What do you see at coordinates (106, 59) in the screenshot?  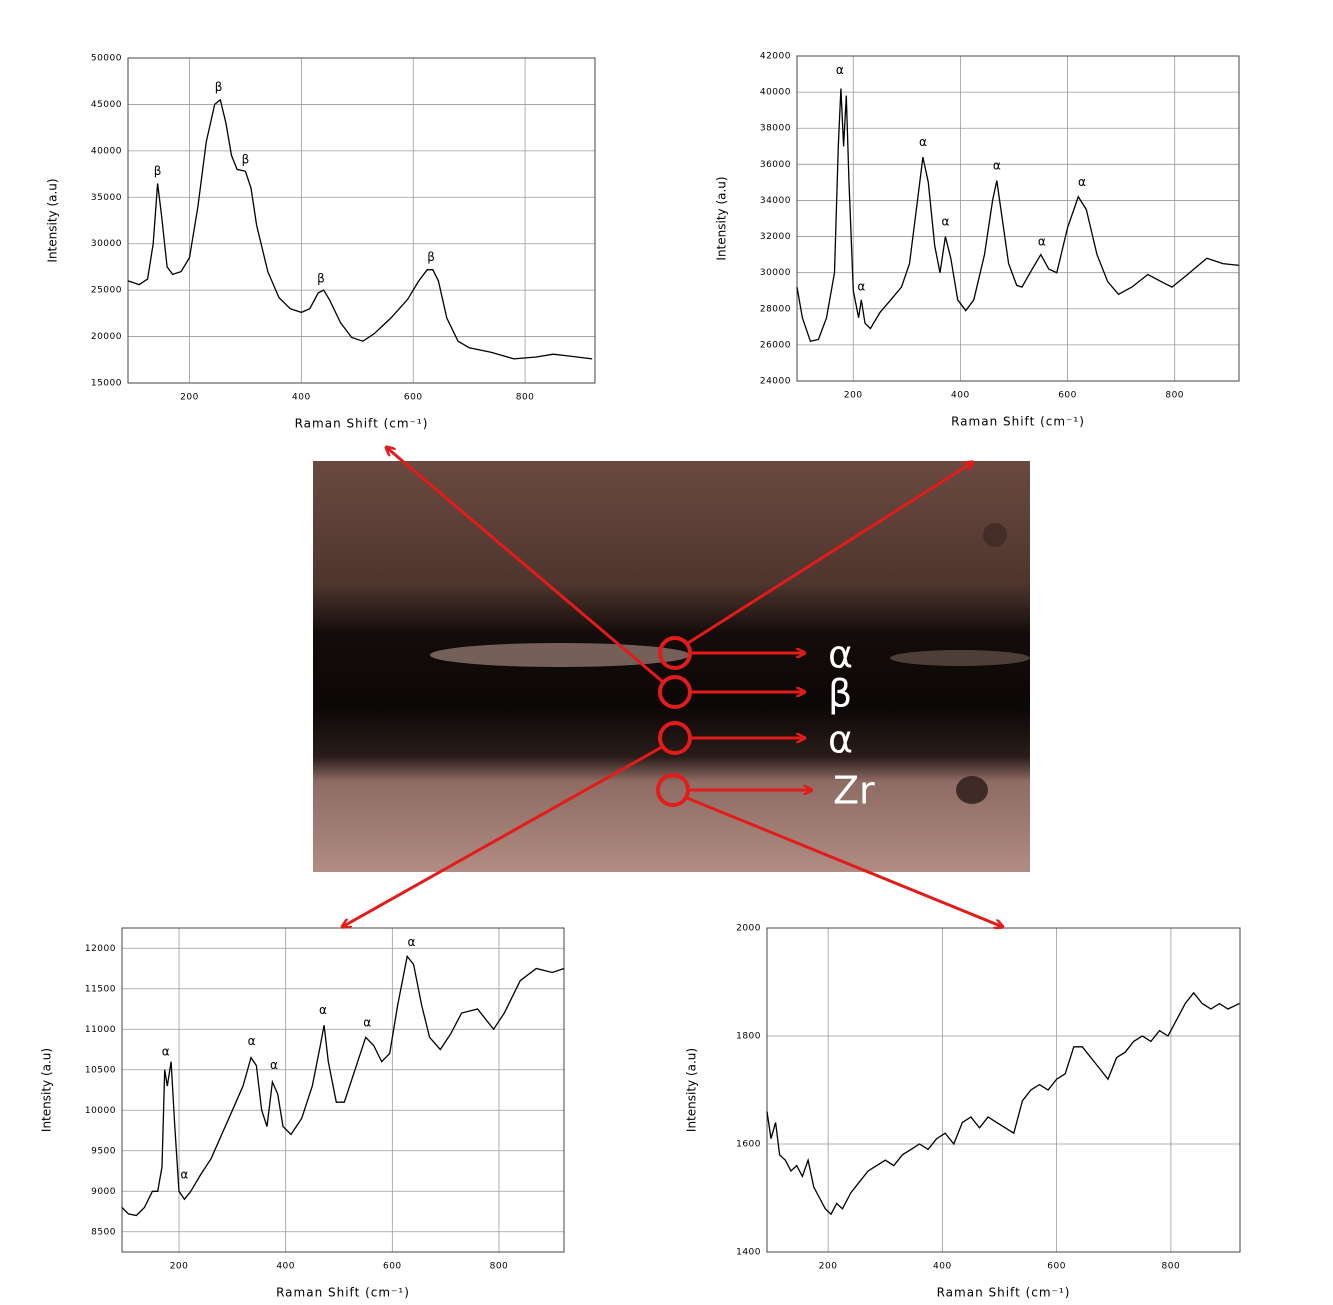 I see `y-tick-label: 50000` at bounding box center [106, 59].